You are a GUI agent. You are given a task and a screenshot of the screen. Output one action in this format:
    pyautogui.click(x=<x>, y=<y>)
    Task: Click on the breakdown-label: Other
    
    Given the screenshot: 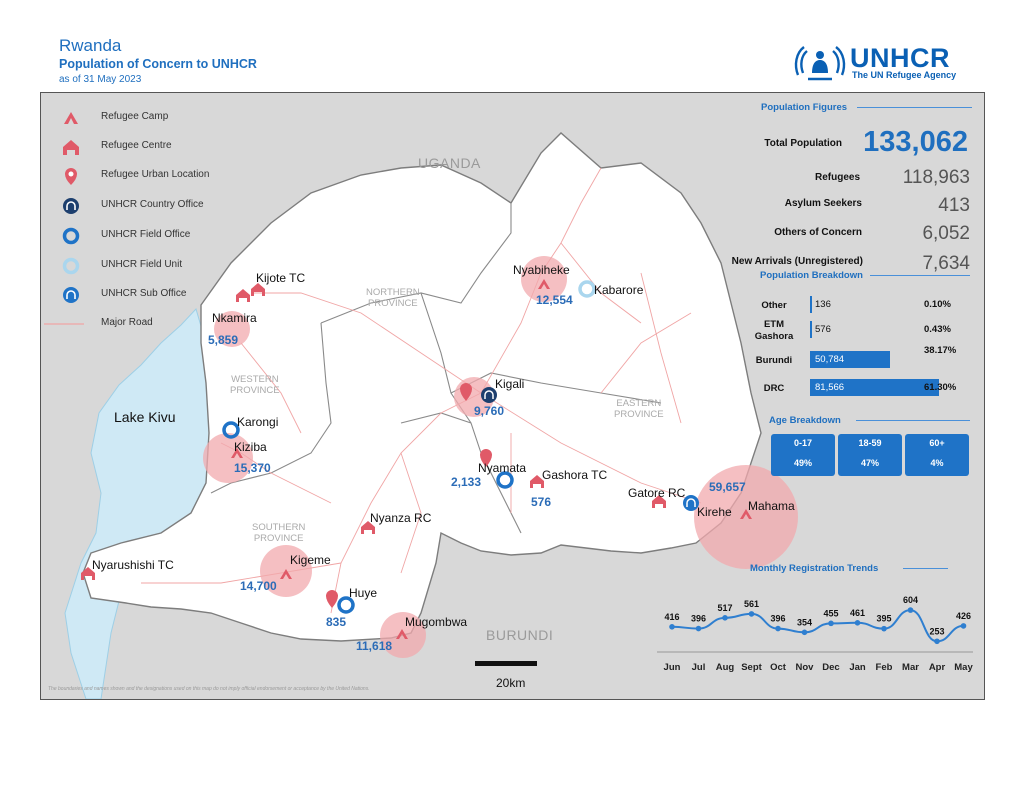 What is the action you would take?
    pyautogui.click(x=774, y=305)
    